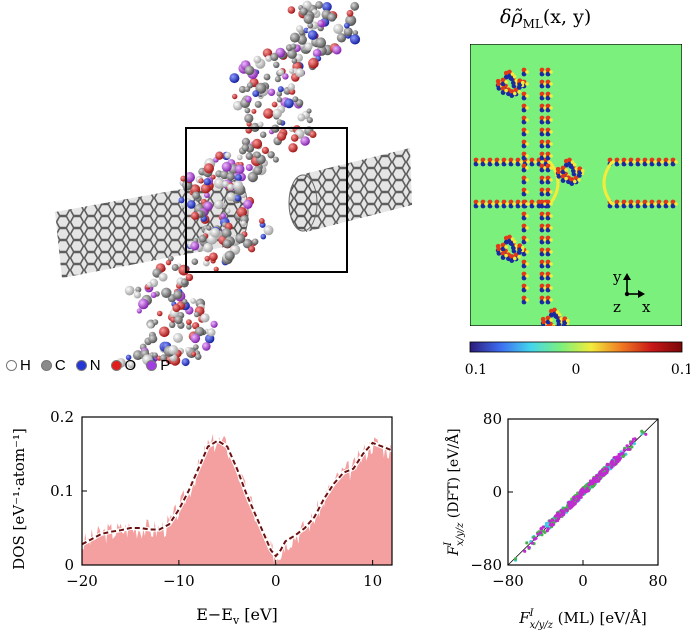 The image size is (700, 635). Describe the element at coordinates (631, 292) in the screenshot. I see `axes-glyph: y z x` at that location.